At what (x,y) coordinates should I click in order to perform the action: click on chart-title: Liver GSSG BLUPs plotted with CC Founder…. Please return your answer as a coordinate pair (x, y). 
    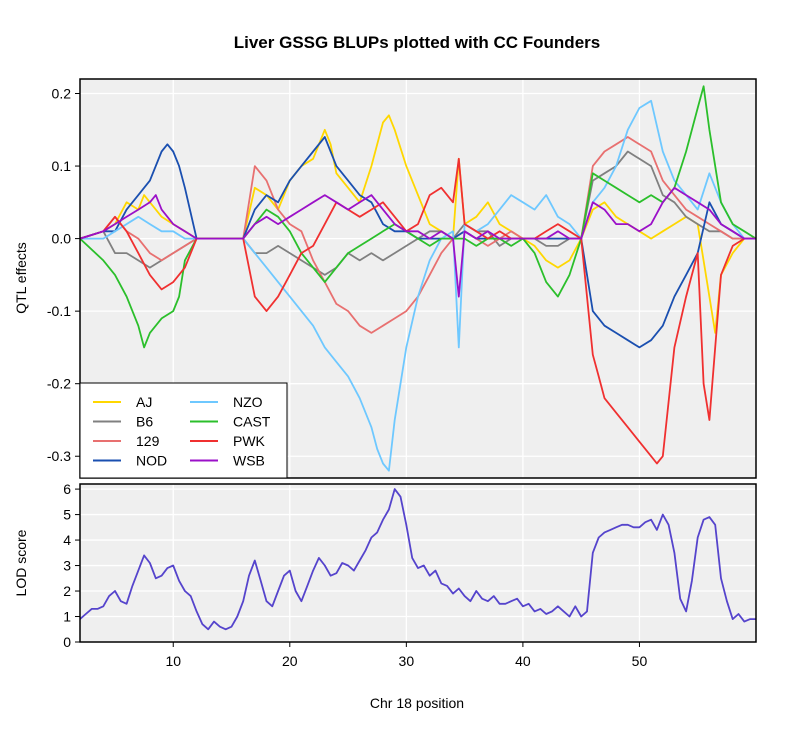
    Looking at the image, I should click on (417, 42).